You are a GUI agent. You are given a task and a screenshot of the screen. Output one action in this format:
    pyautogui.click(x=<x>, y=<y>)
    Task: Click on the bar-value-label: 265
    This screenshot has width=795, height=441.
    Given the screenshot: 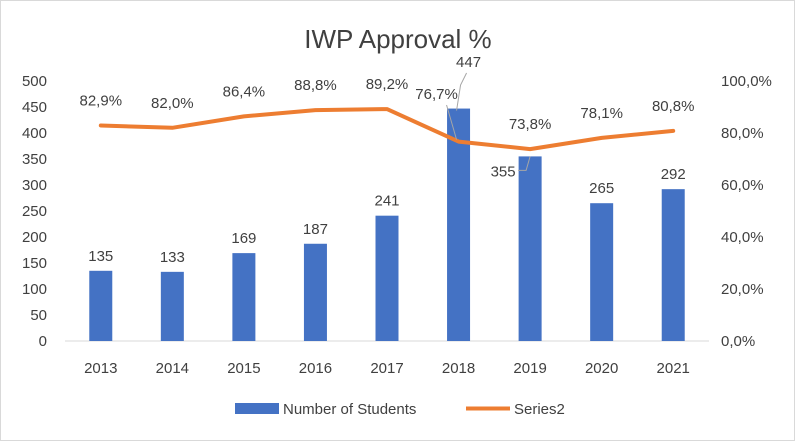 What is the action you would take?
    pyautogui.click(x=601, y=188)
    